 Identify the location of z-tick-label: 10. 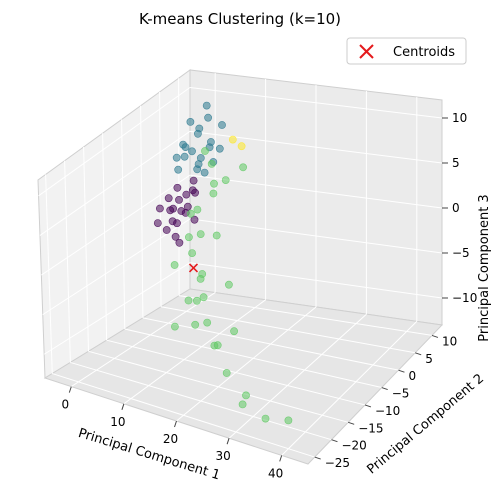
(459, 118).